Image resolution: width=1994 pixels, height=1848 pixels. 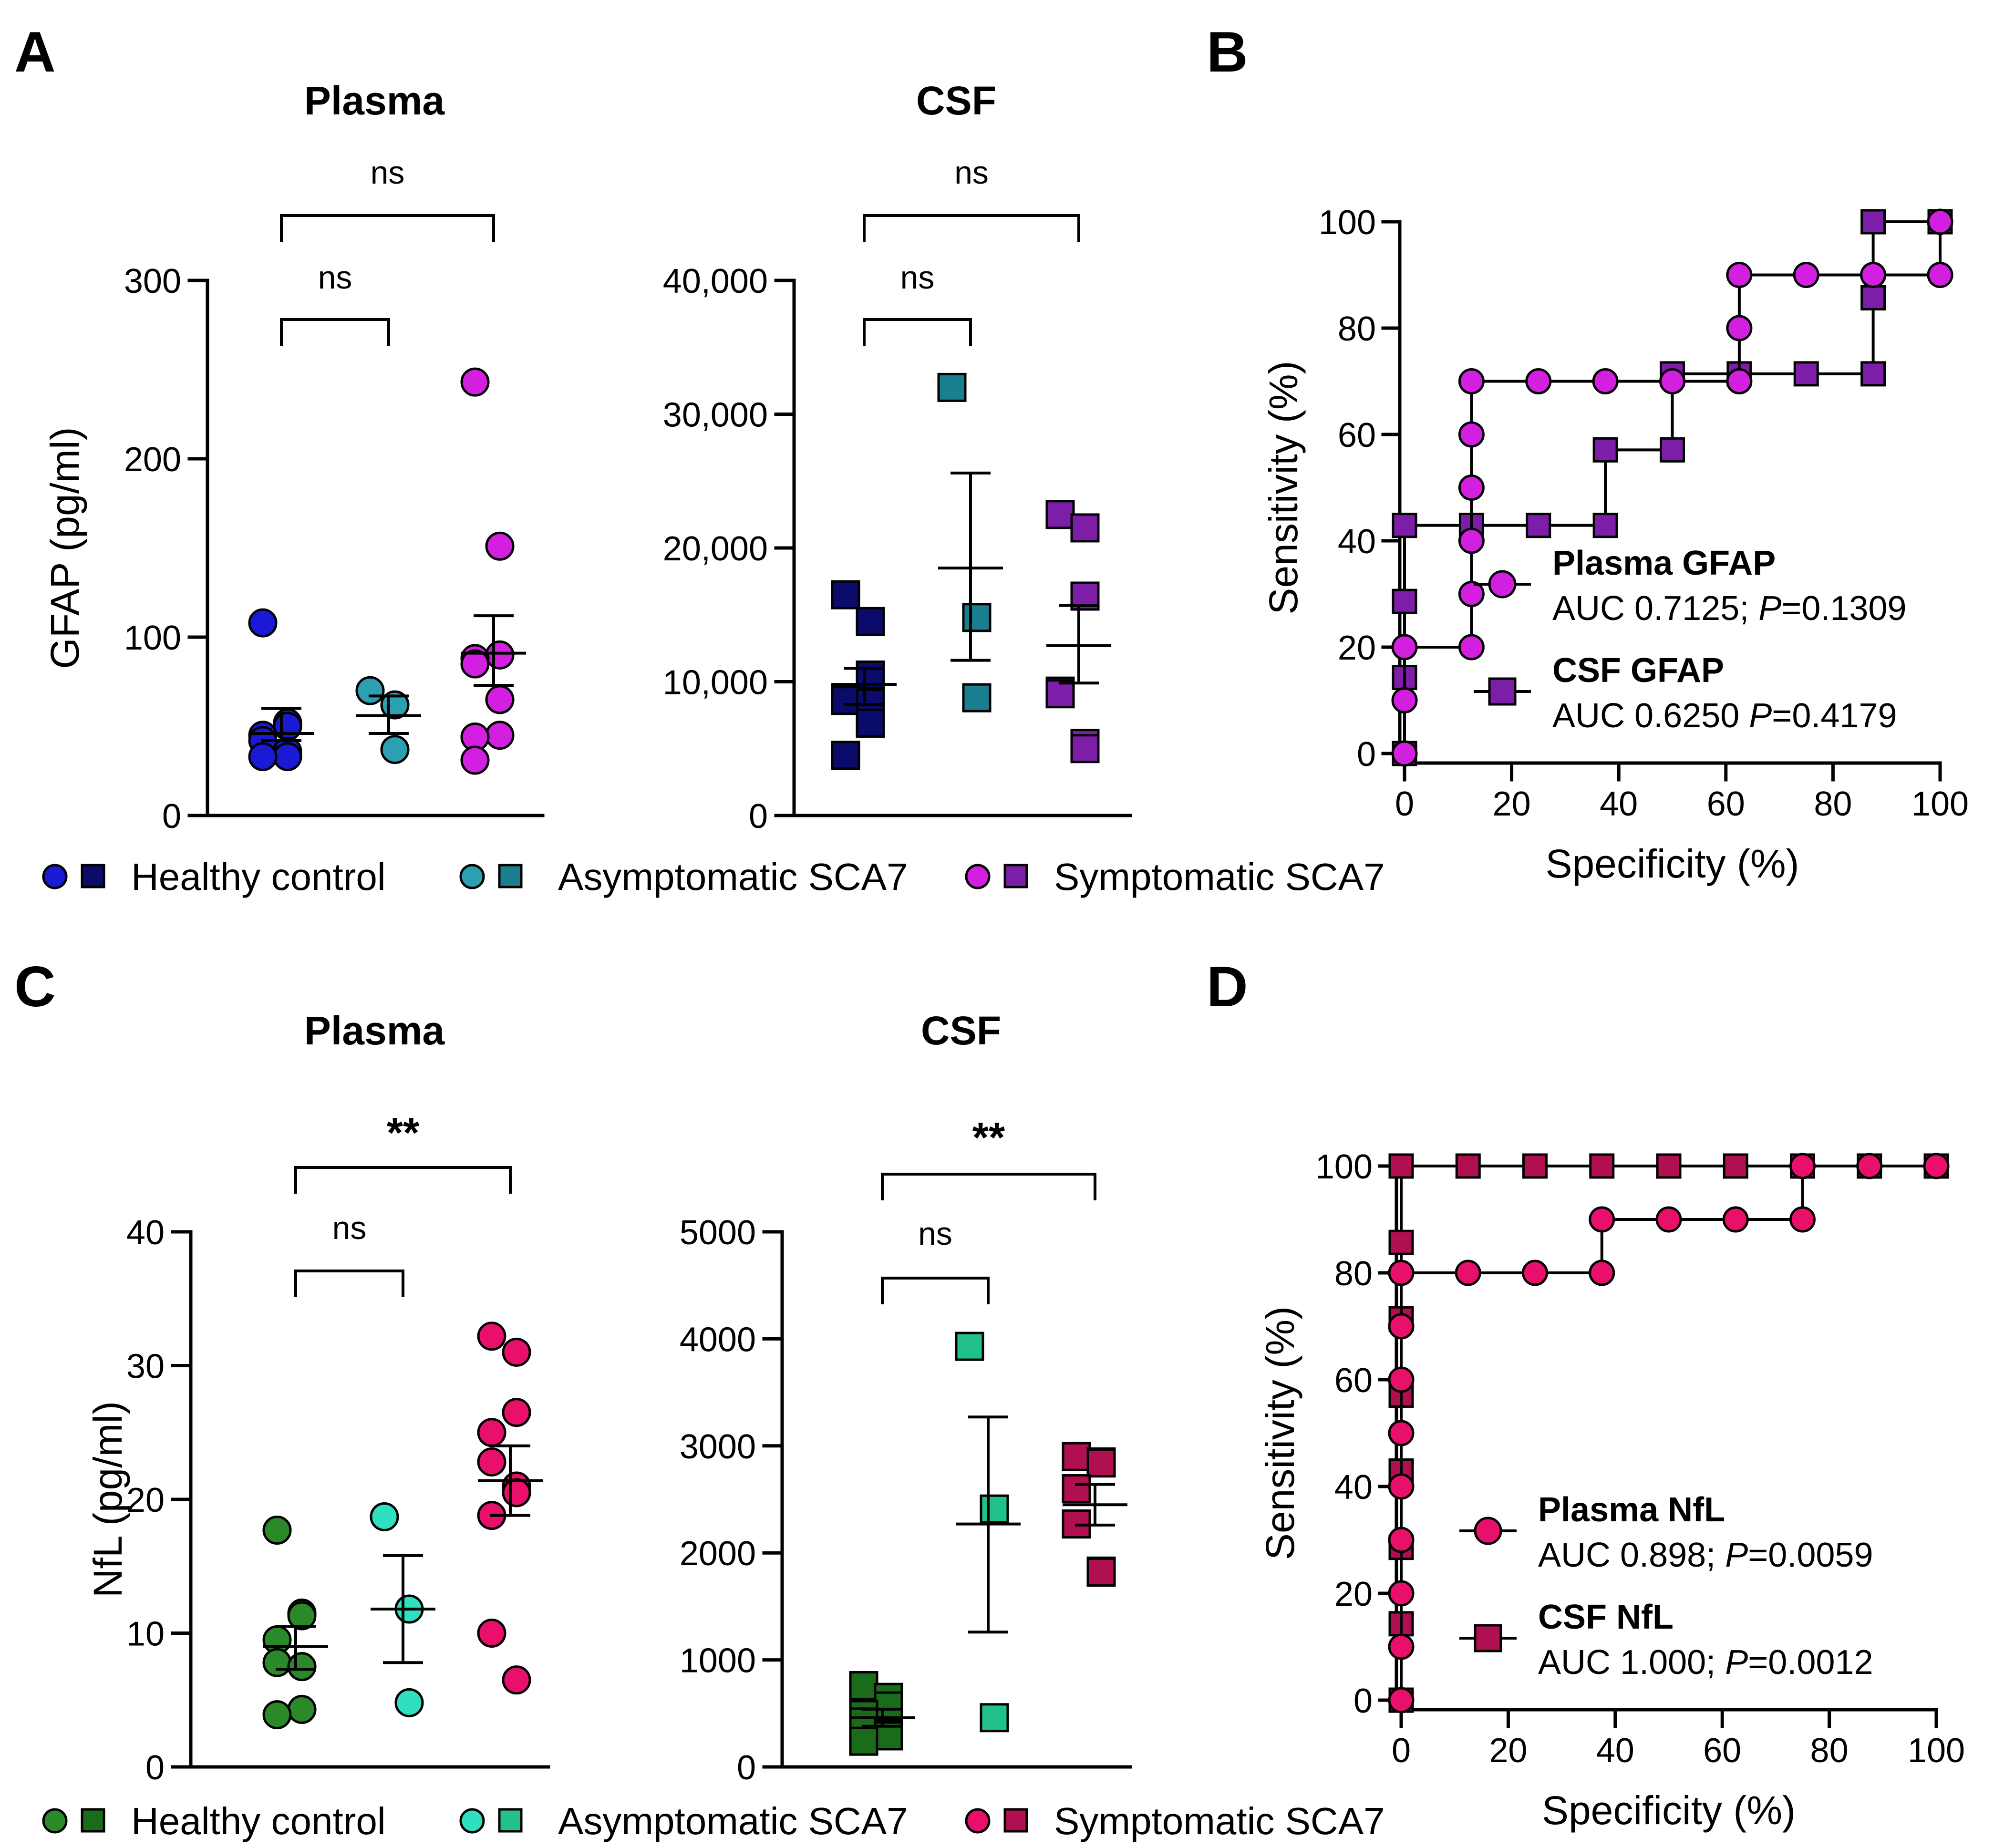 I want to click on legend-series-name: CSF NfL, so click(x=1606, y=1617).